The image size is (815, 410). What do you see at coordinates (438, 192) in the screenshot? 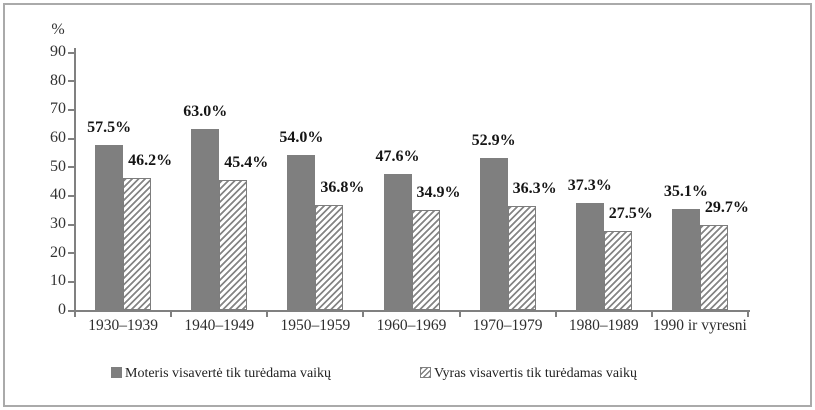
I see `bar-value-label: 34.9%` at bounding box center [438, 192].